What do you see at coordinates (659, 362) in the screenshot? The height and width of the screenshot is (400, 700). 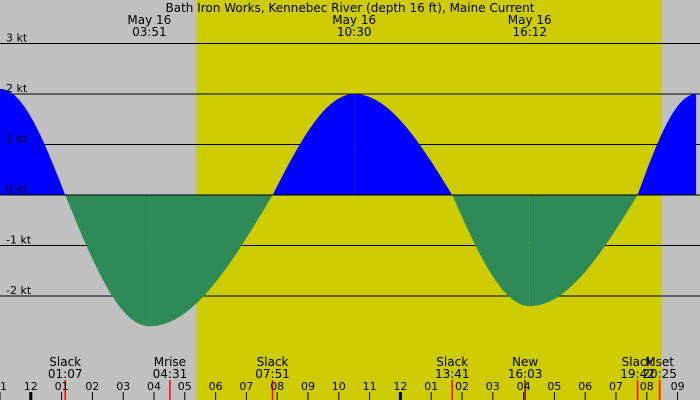 I see `event-name-label: Mset` at bounding box center [659, 362].